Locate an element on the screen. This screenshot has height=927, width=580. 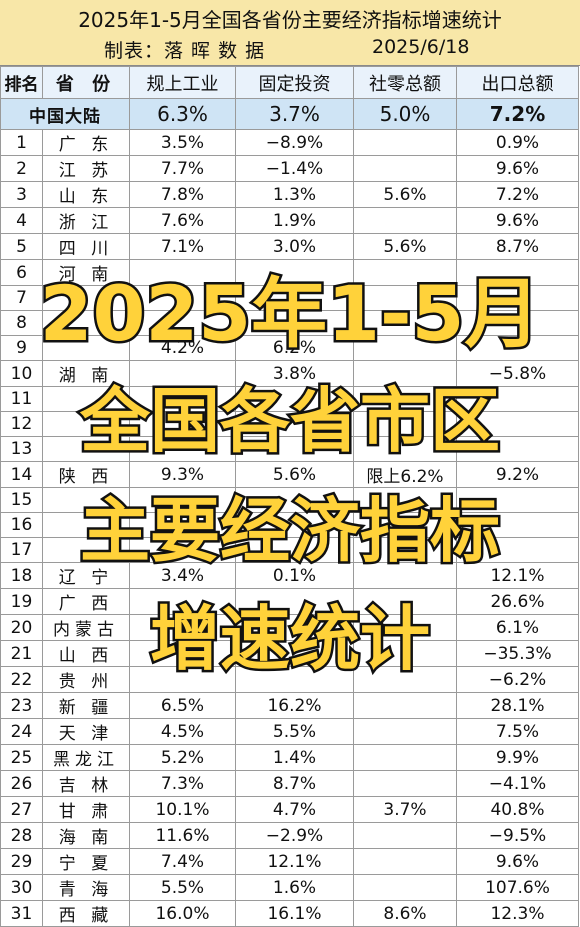
export-cell: 40.8% is located at coordinates (517, 809).